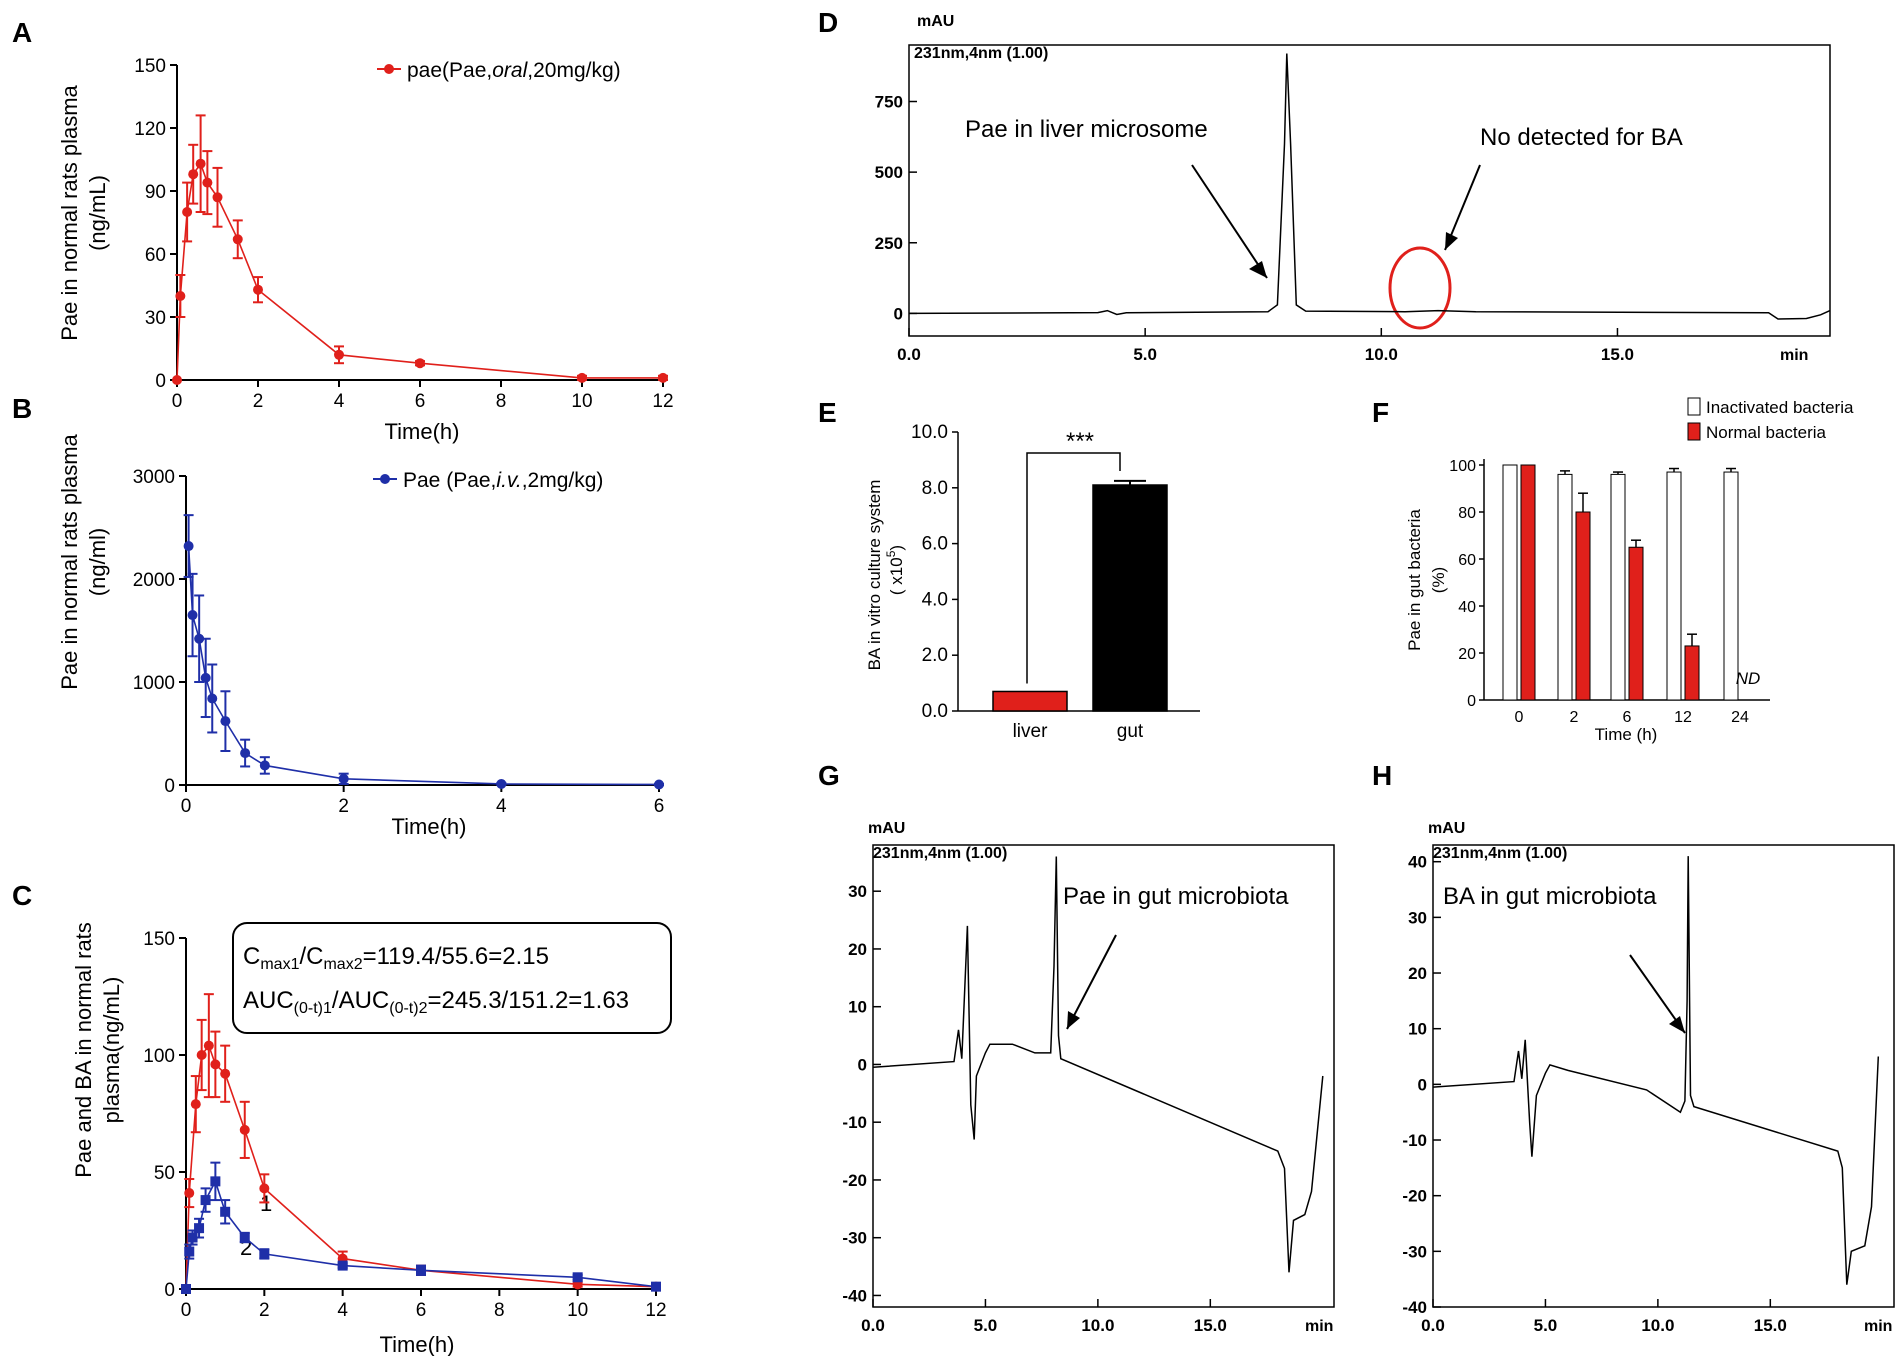 The height and width of the screenshot is (1356, 1902). I want to click on panel-c-ylabel-2: plasma(ng/mL), so click(111, 1050).